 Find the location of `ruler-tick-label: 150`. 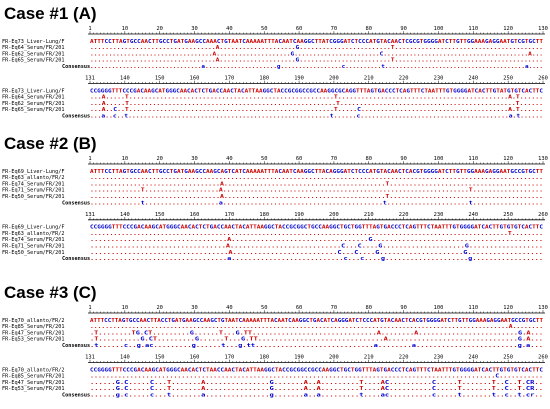

ruler-tick-label: 150 is located at coordinates (160, 79).